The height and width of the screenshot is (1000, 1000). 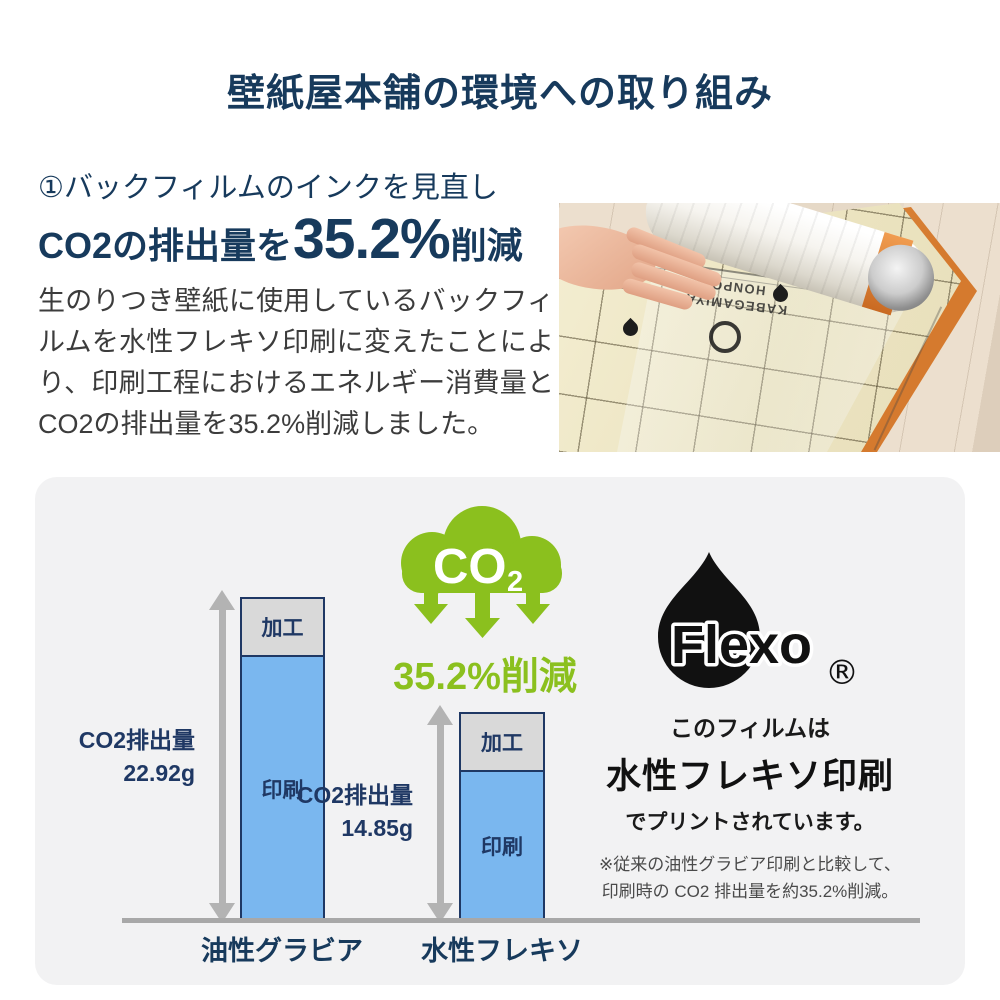 What do you see at coordinates (470, 567) in the screenshot?
I see `cloud-co-text: CO` at bounding box center [470, 567].